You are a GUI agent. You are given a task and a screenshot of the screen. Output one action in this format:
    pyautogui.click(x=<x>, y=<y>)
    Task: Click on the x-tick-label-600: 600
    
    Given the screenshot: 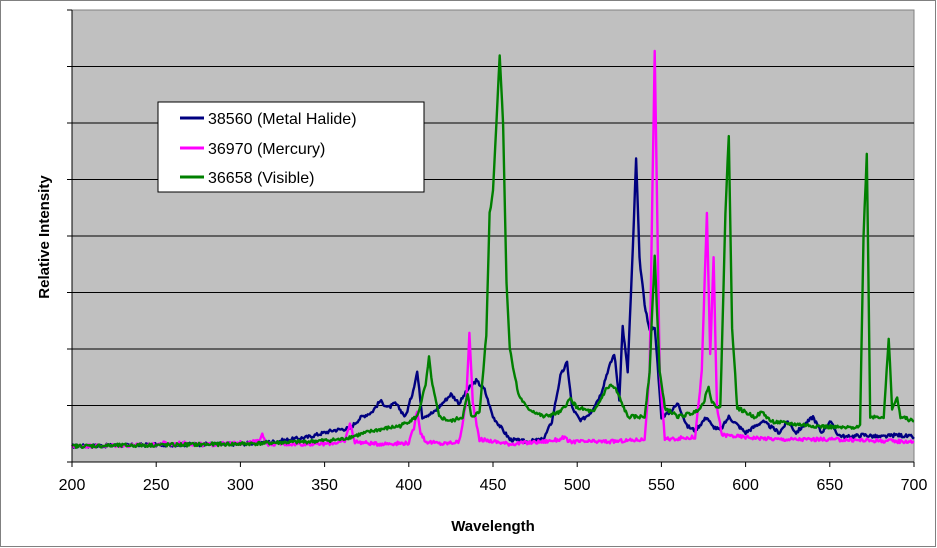 What is the action you would take?
    pyautogui.click(x=745, y=485)
    